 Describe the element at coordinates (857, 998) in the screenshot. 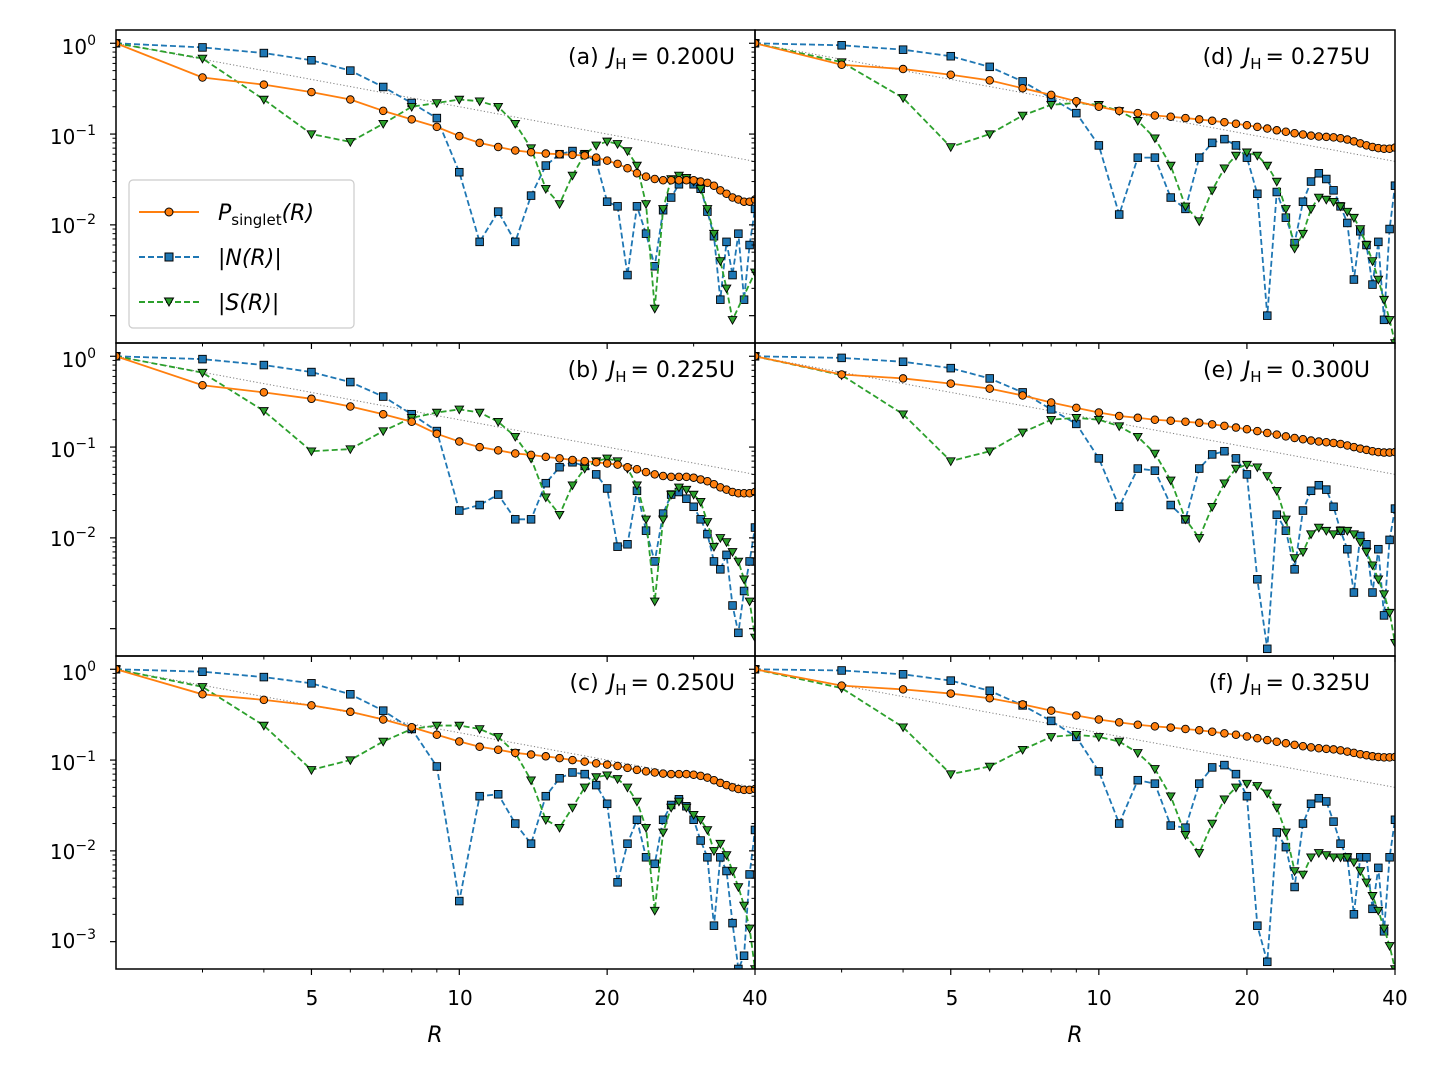

I see `x-tick-labels: 5 10 20 40 5 10 20 40` at that location.